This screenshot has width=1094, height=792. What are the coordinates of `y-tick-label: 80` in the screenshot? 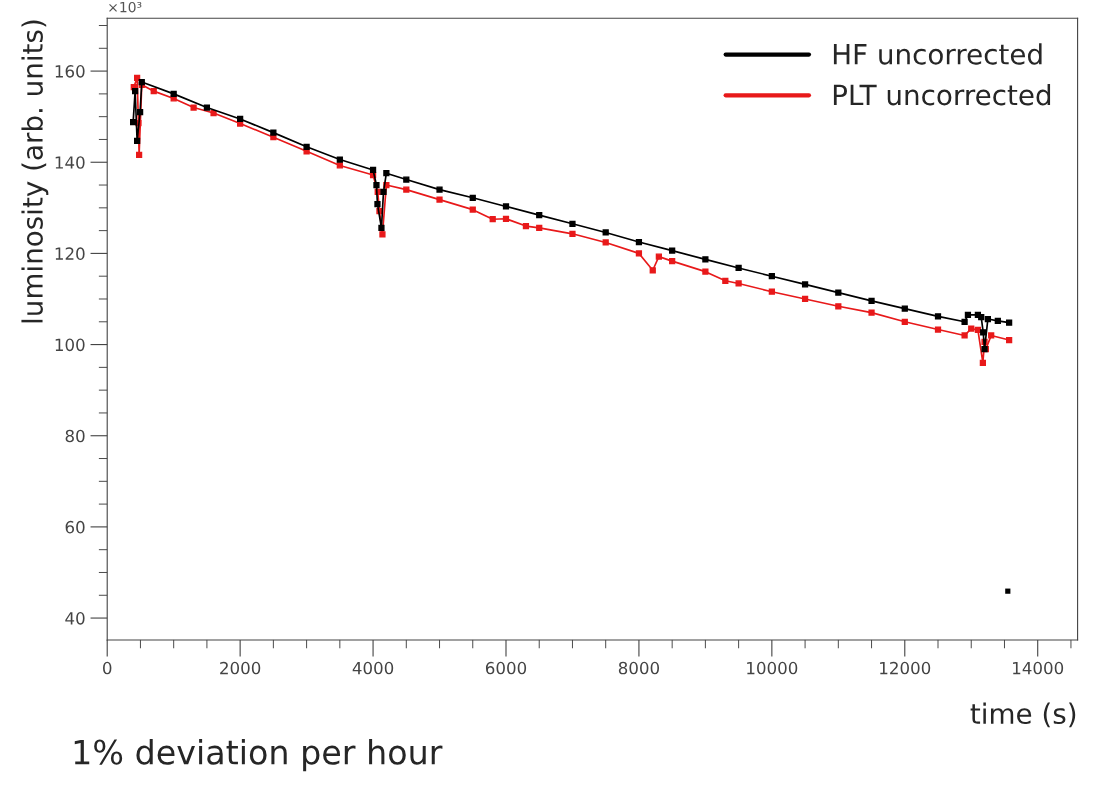 It's located at (75, 436).